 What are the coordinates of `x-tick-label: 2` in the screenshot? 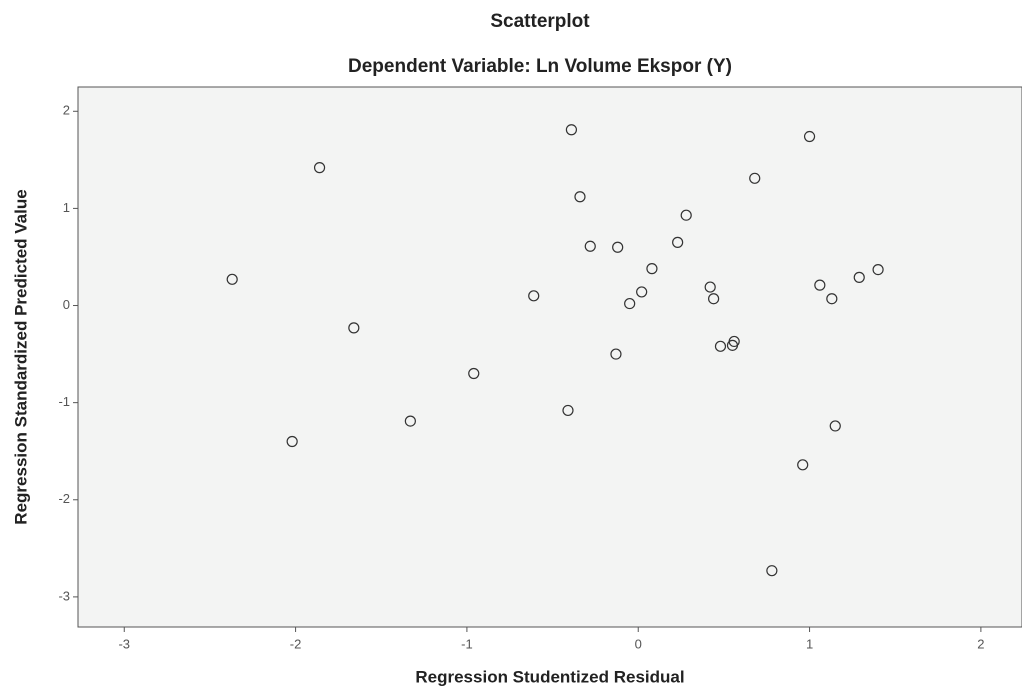 It's located at (980, 643).